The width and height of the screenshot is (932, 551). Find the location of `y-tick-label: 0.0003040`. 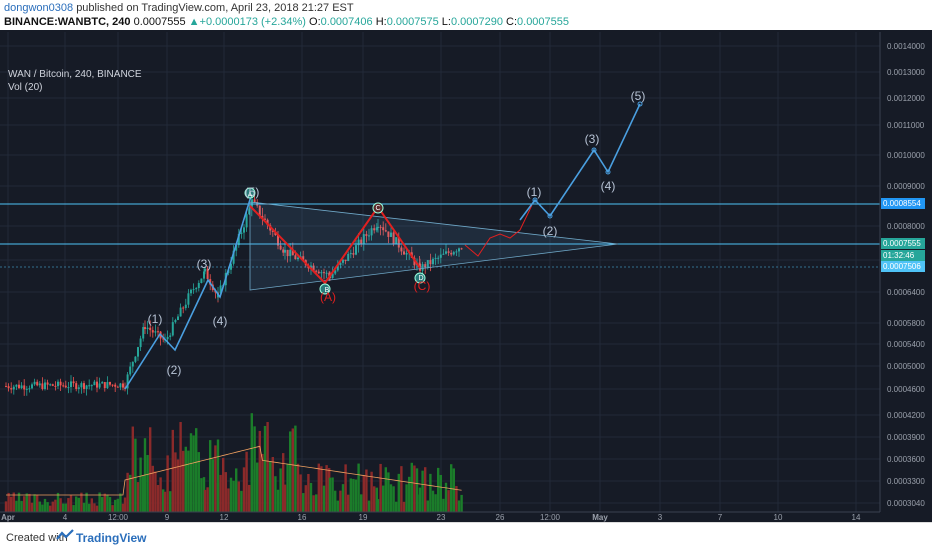

y-tick-label: 0.0003040 is located at coordinates (906, 503).